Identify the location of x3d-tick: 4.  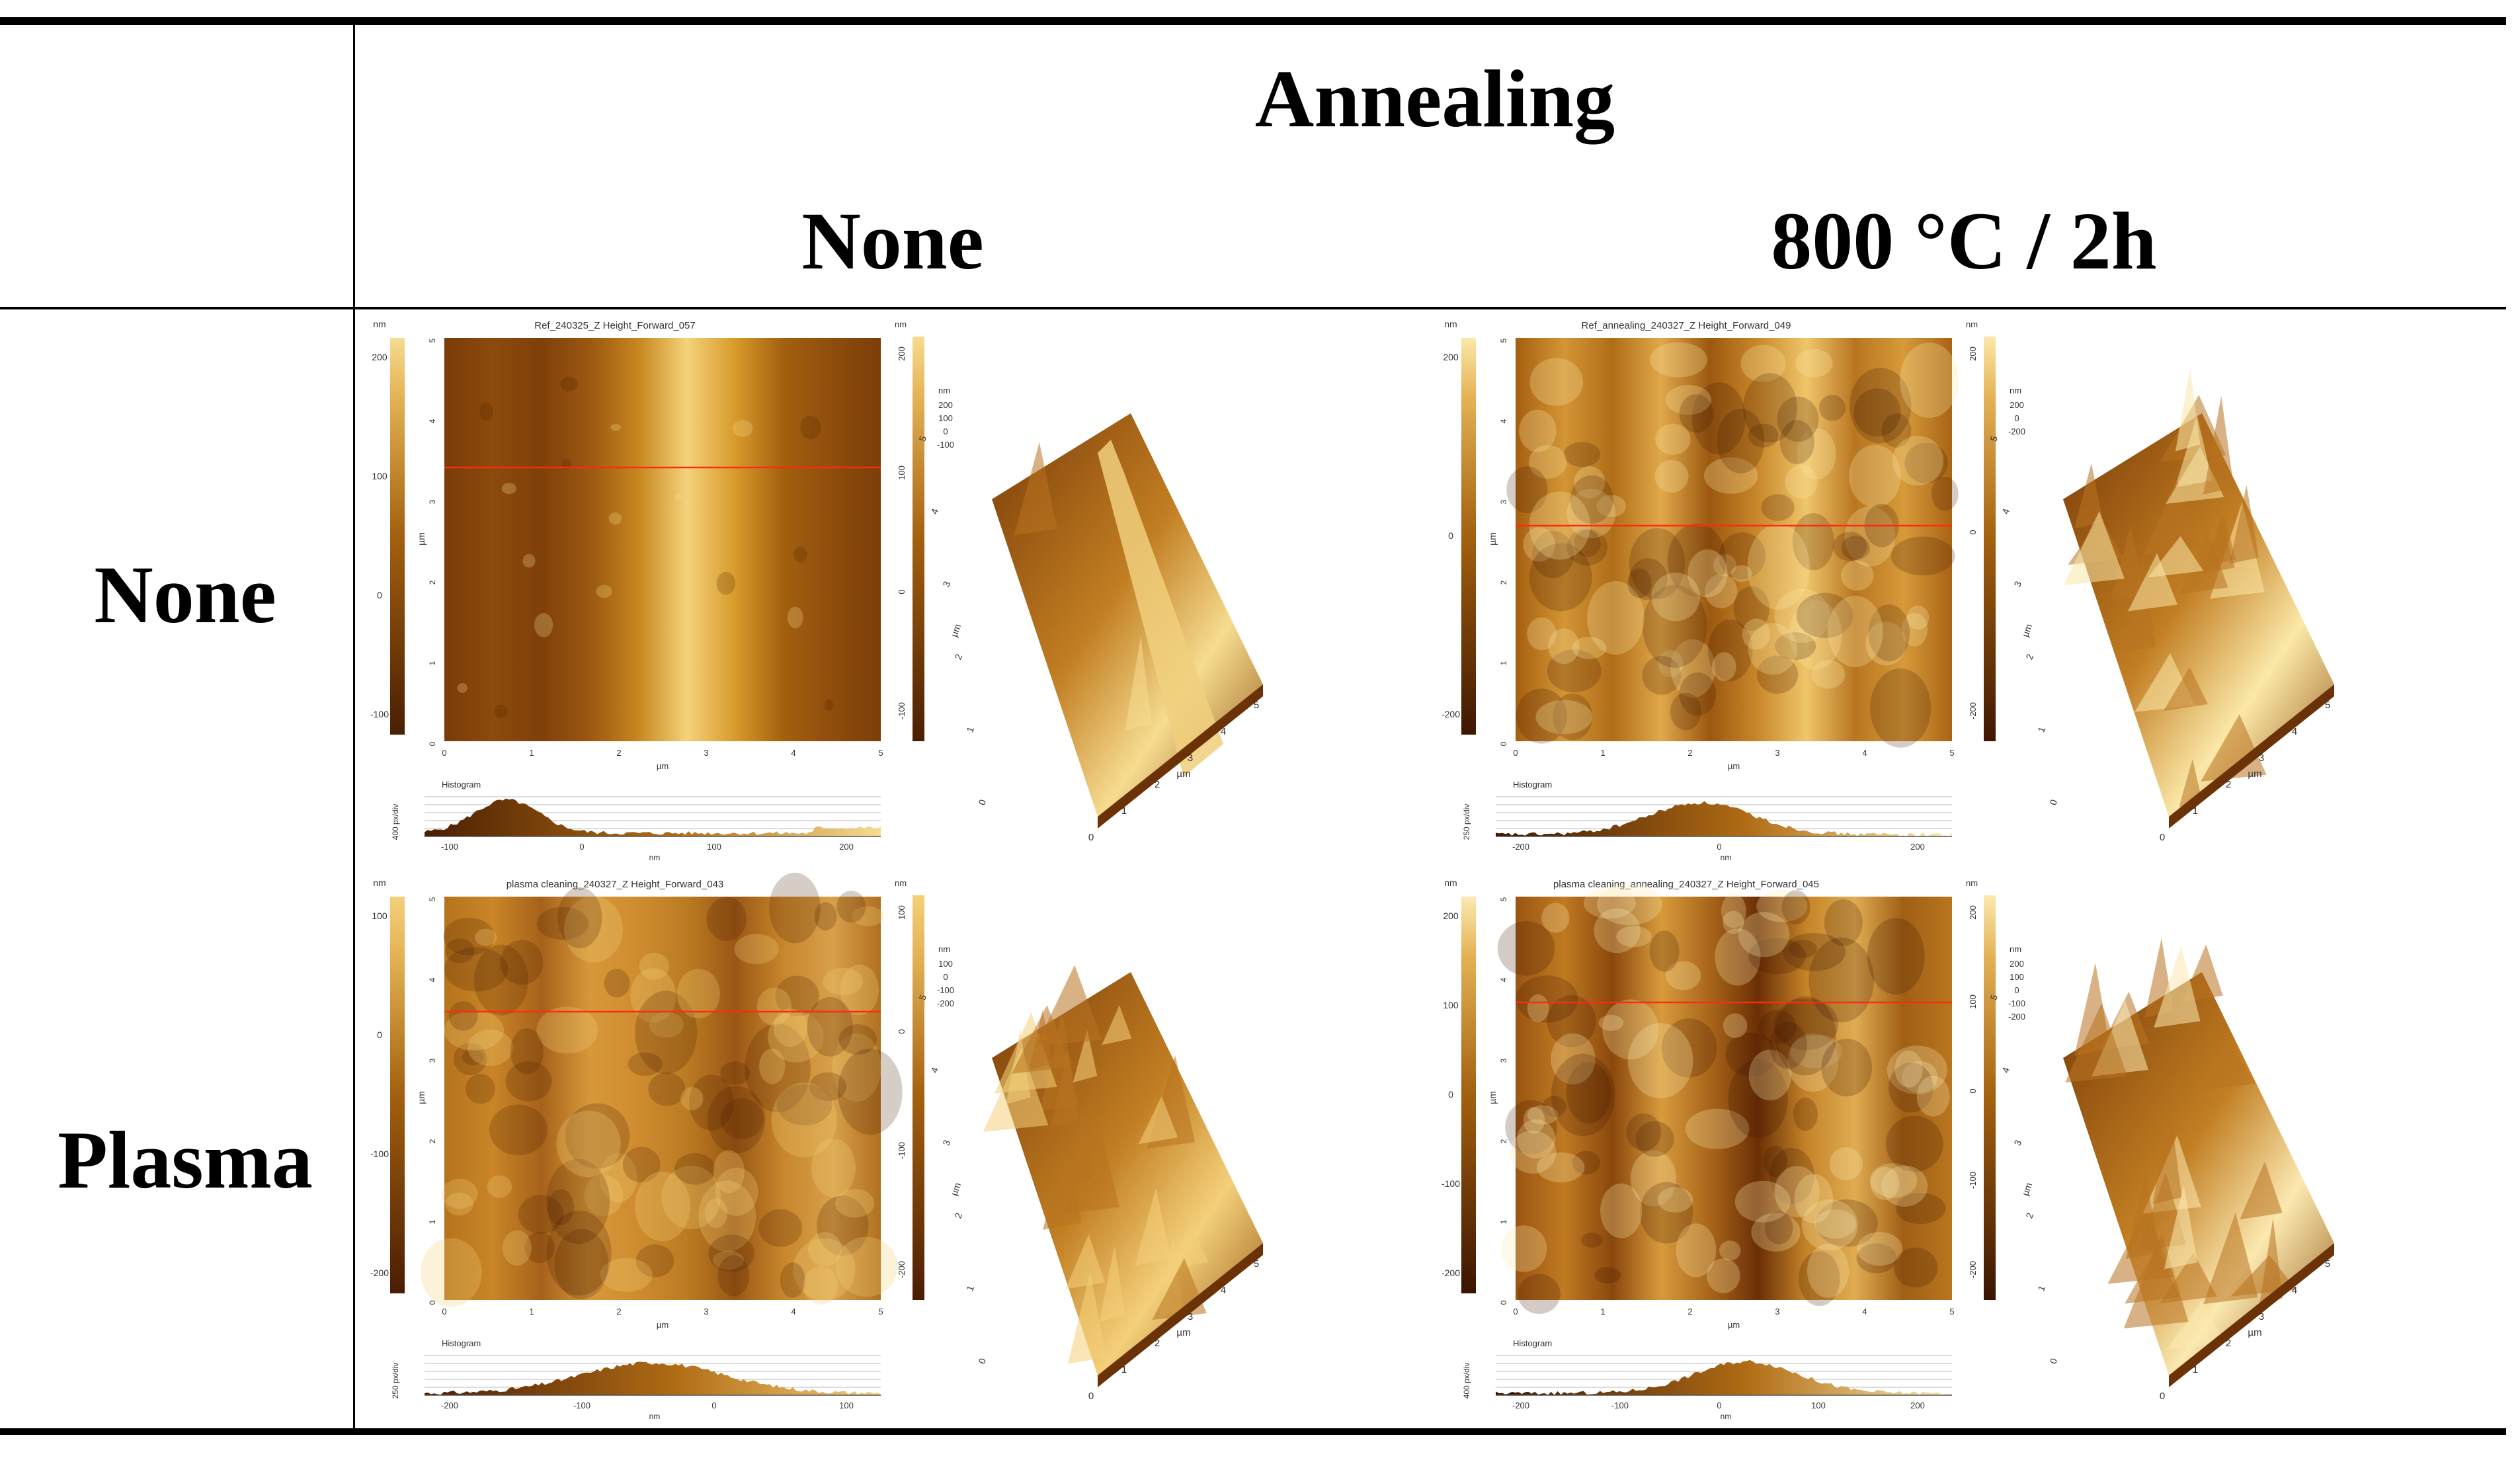
(1223, 1290).